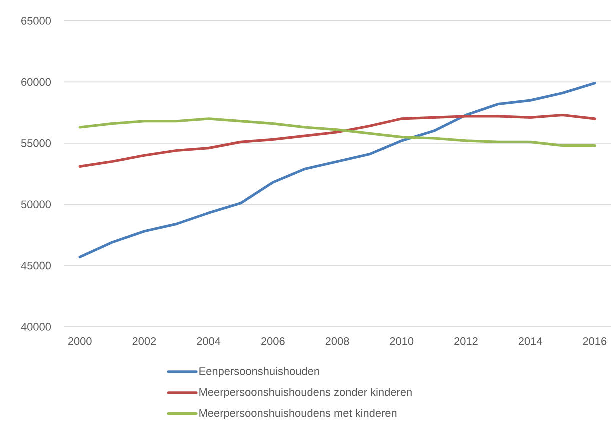 This screenshot has width=611, height=435. Describe the element at coordinates (209, 342) in the screenshot. I see `x-tick-label: 2004` at that location.